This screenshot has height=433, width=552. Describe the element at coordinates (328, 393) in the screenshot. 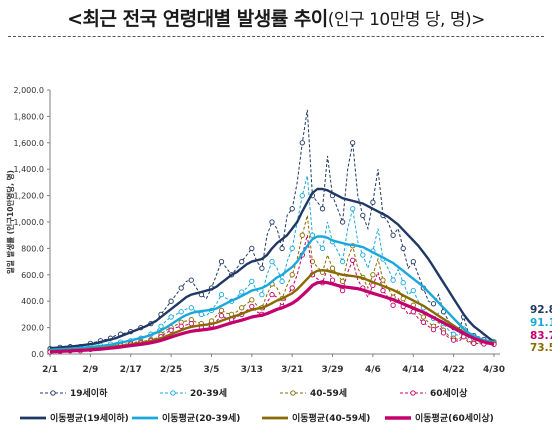

I see `legend-label: 40-59세` at that location.